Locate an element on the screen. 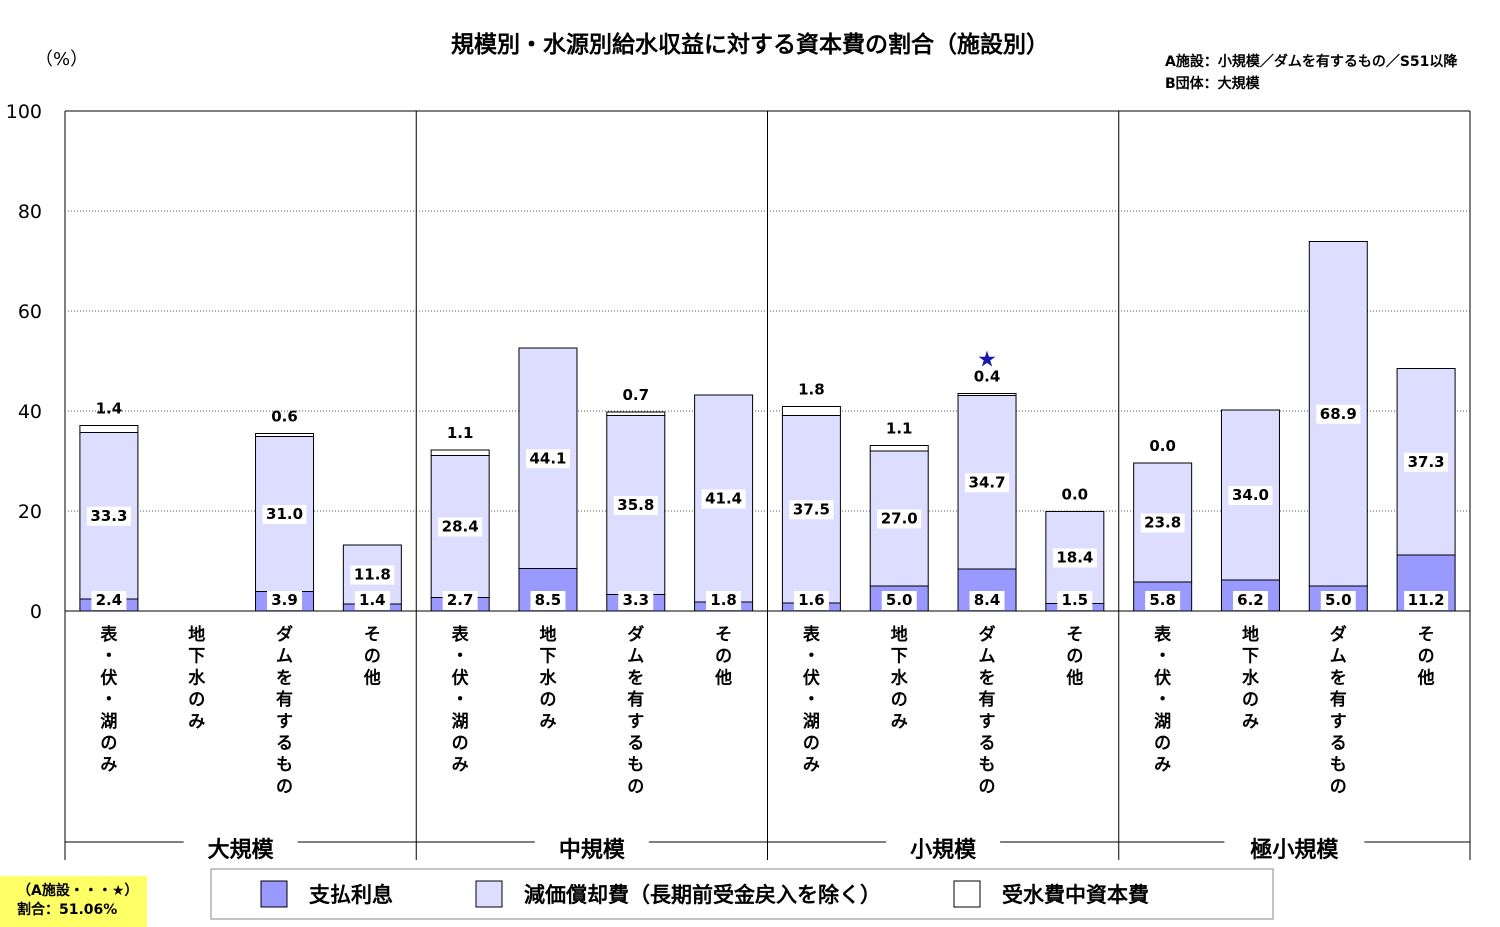 The width and height of the screenshot is (1500, 927). callout-line-1: （A施設・・・★） is located at coordinates (78, 891).